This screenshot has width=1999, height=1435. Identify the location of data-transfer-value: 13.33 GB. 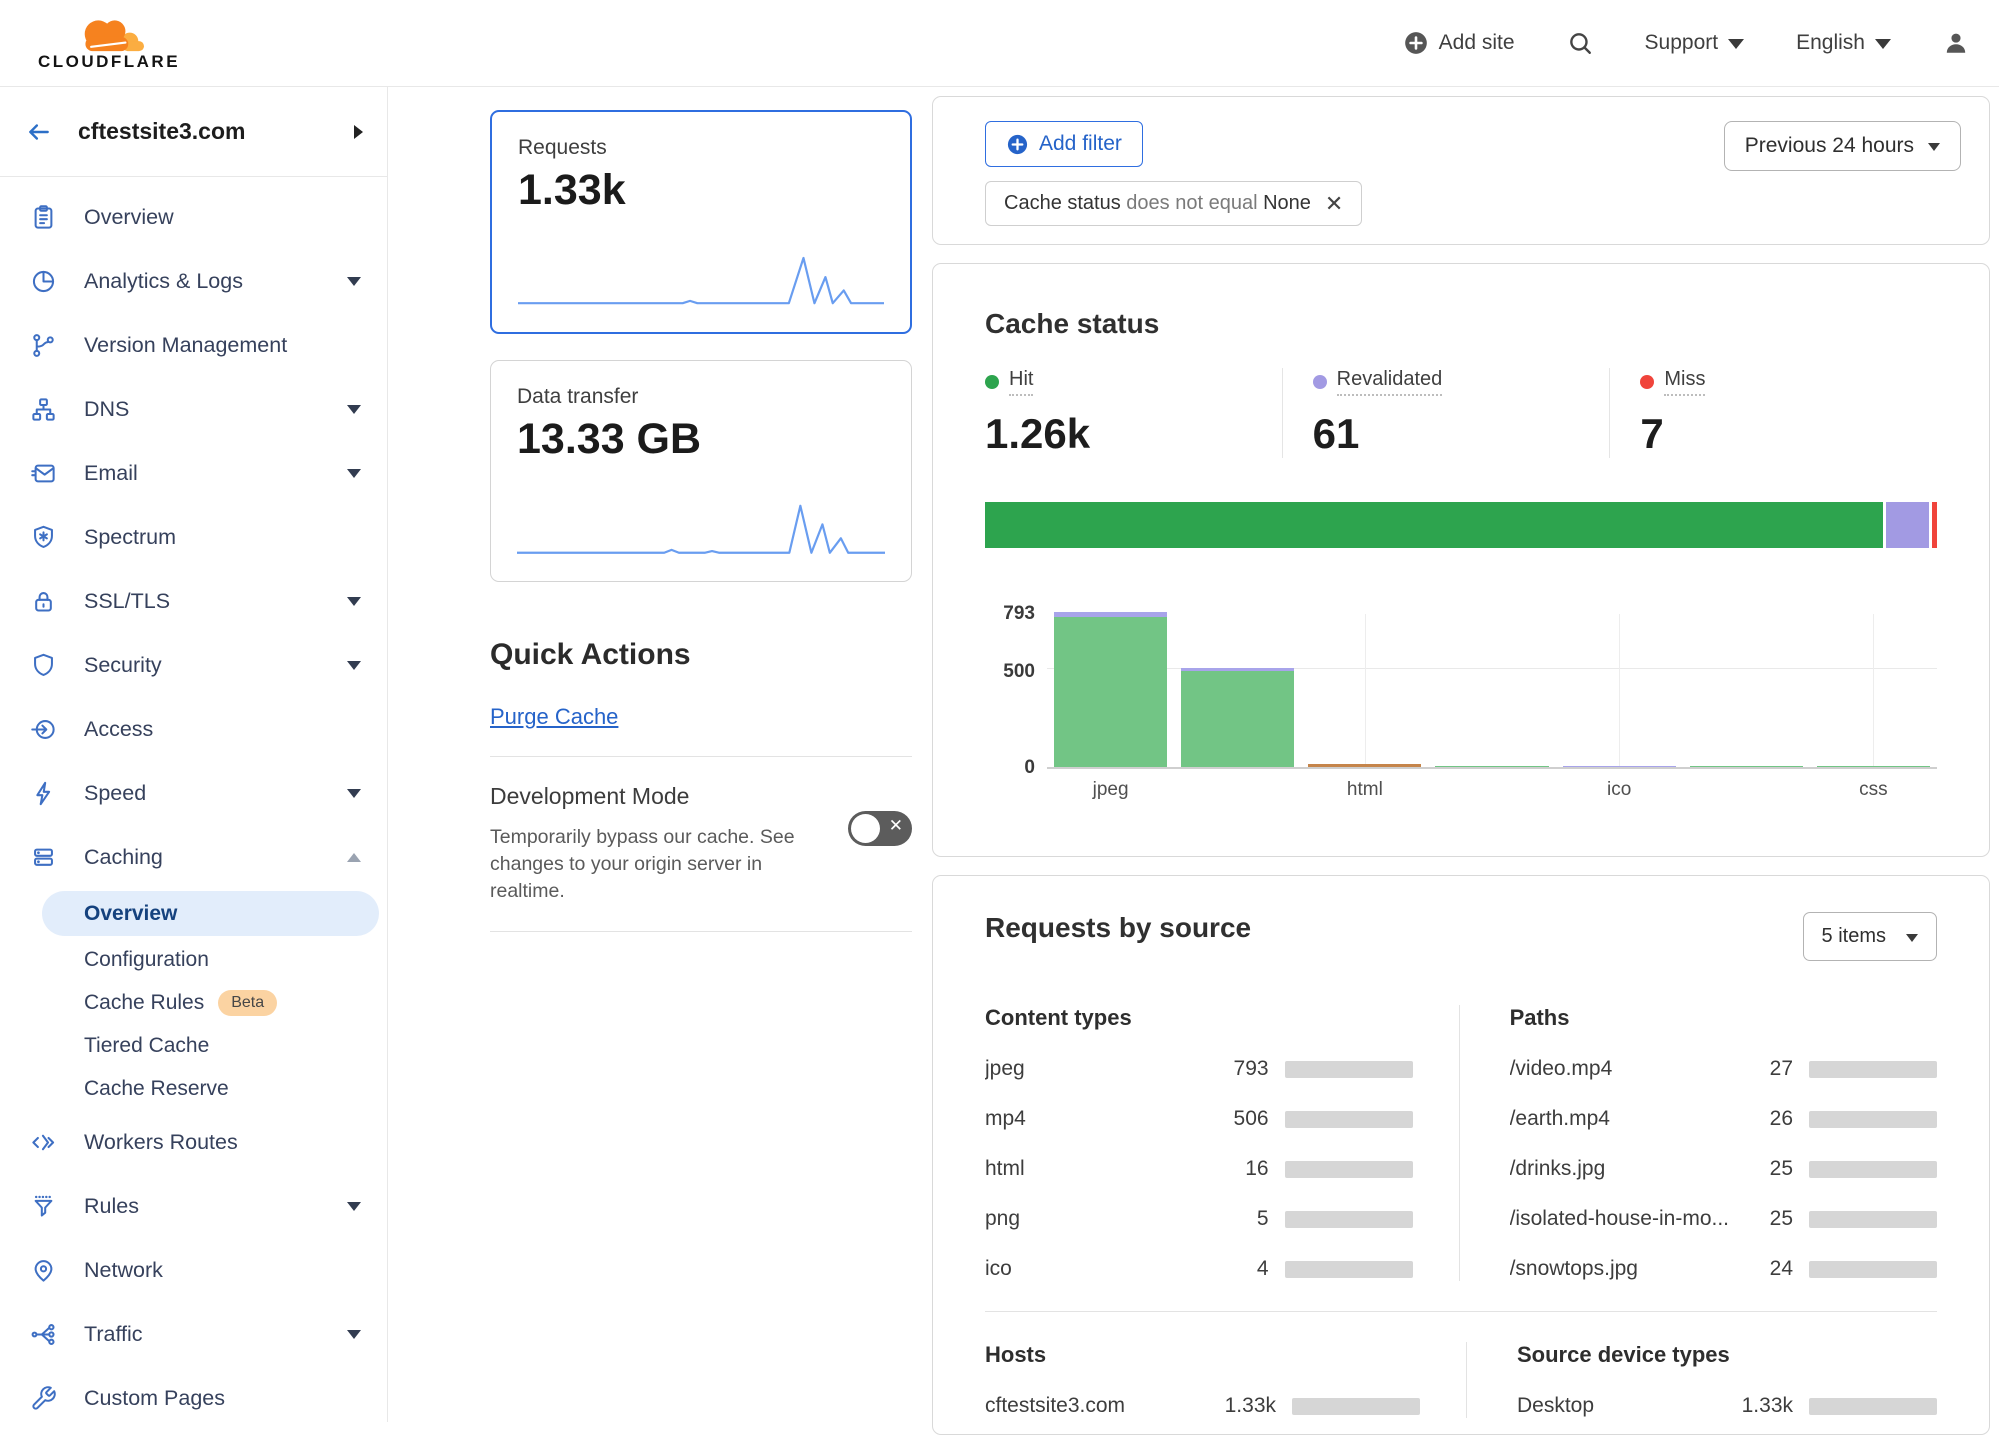
(701, 439).